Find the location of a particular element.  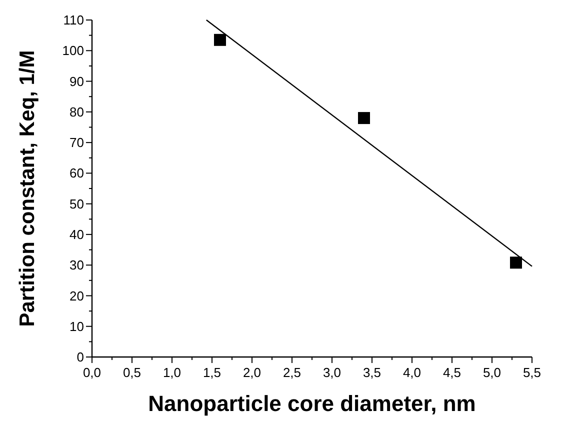

x-axis-title: Nanoparticle core diameter, nm is located at coordinates (312, 403).